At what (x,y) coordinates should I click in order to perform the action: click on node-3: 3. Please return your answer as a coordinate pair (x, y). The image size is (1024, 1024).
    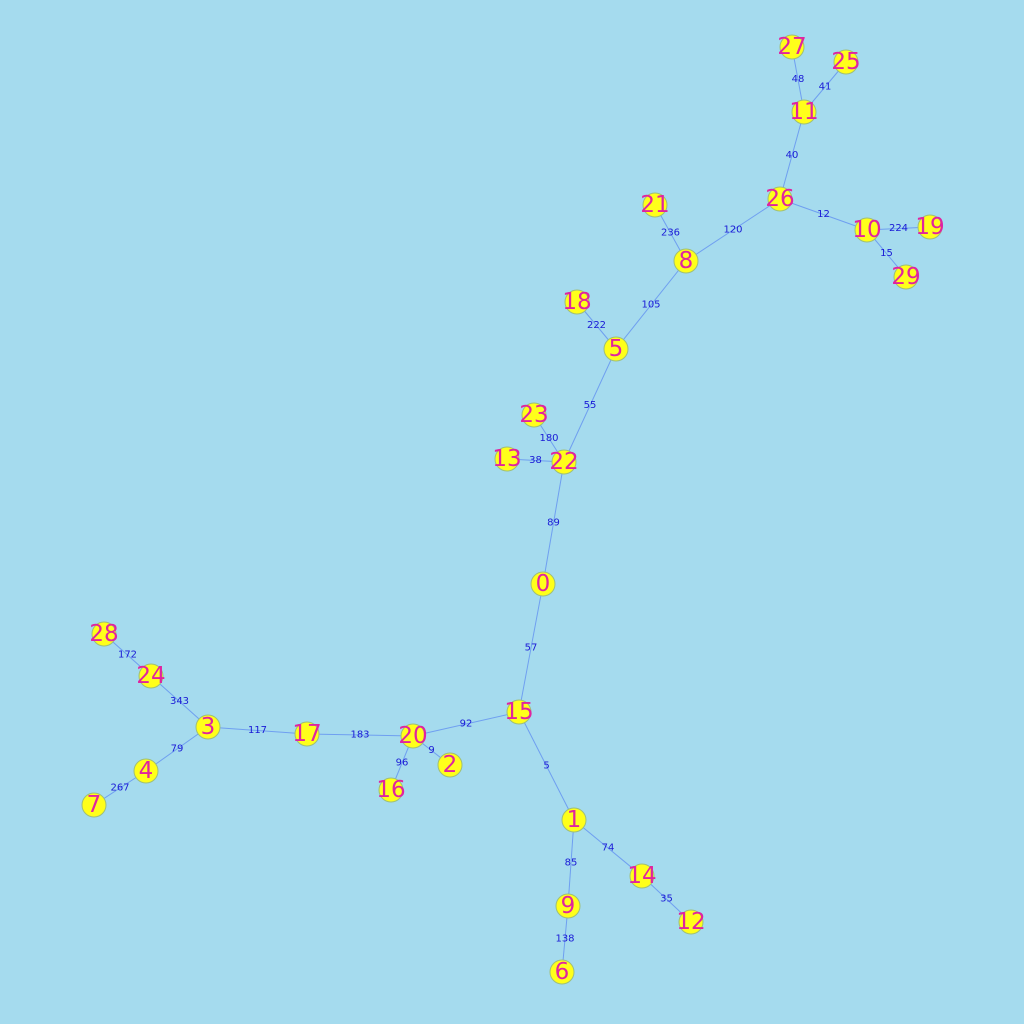
    Looking at the image, I should click on (208, 727).